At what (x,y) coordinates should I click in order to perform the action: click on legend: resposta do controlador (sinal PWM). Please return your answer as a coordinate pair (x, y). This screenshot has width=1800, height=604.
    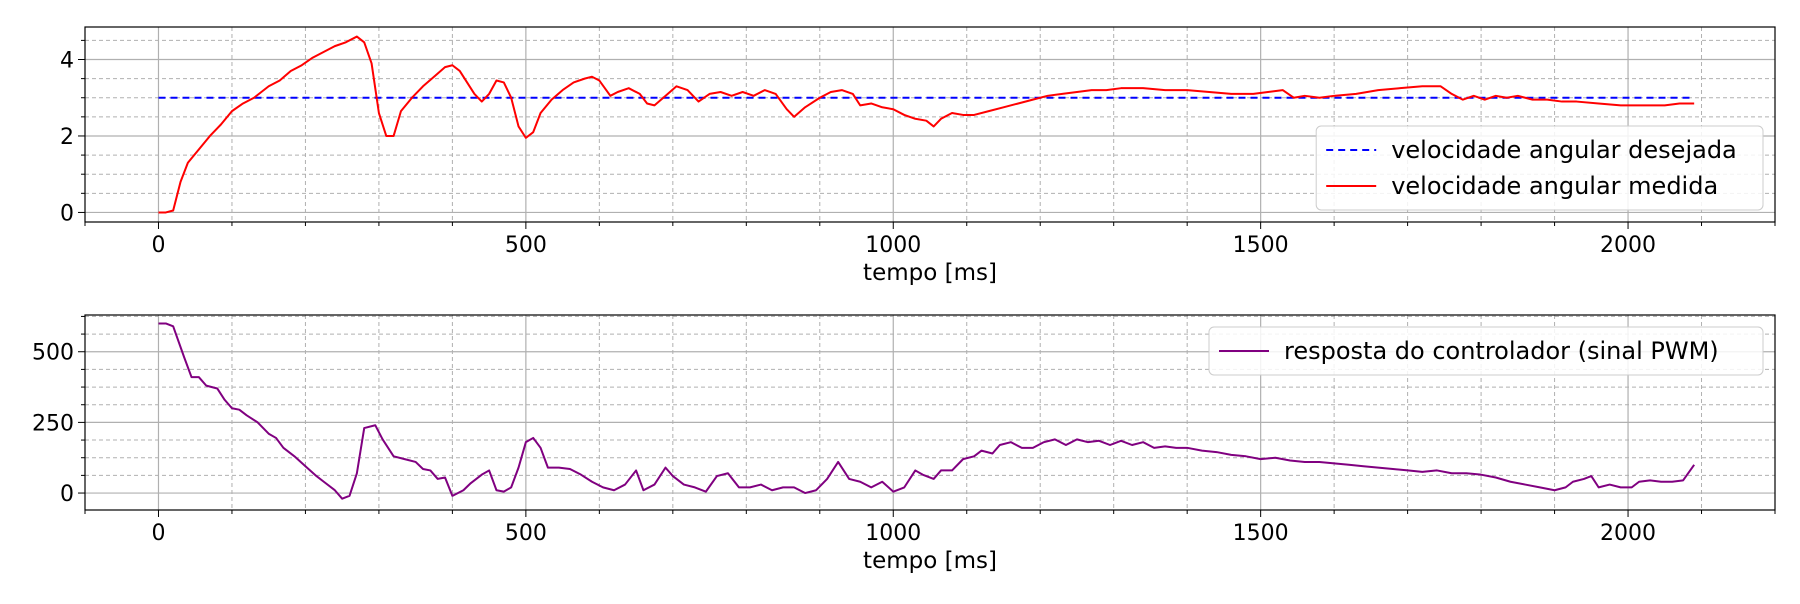
    Looking at the image, I should click on (1486, 351).